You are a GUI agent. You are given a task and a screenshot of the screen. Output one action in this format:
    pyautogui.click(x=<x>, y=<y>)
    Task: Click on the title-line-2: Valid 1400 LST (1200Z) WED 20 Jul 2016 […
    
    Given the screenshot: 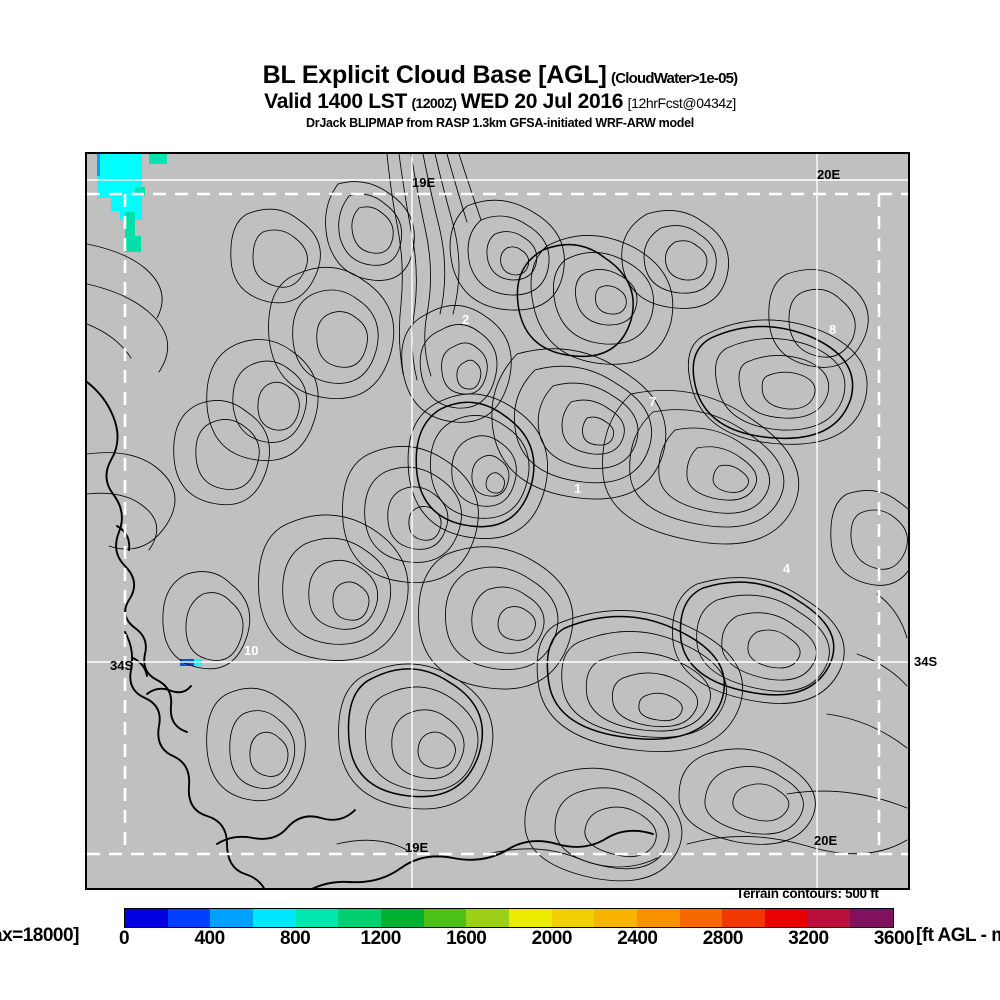 What is the action you would take?
    pyautogui.click(x=500, y=102)
    